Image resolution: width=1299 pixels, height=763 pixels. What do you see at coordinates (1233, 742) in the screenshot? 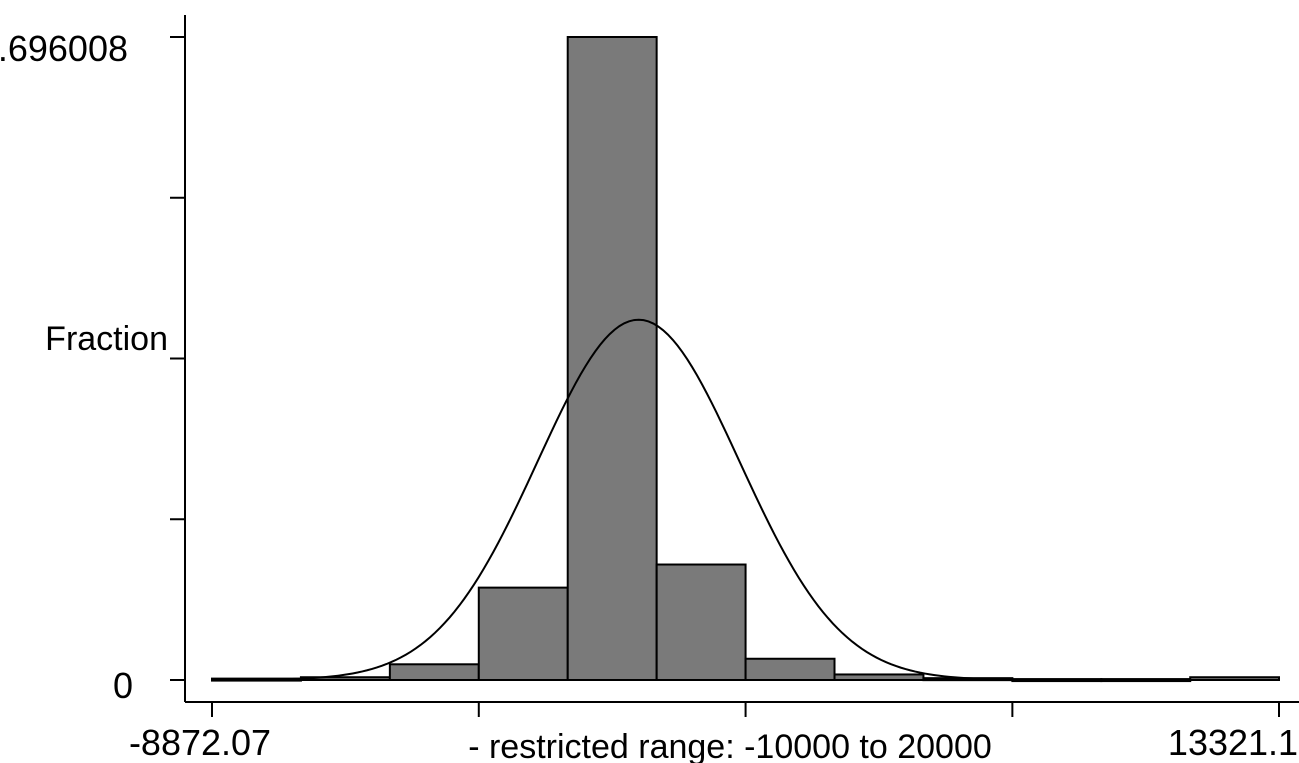
I see `x-tick-label-max: 13321.1` at bounding box center [1233, 742].